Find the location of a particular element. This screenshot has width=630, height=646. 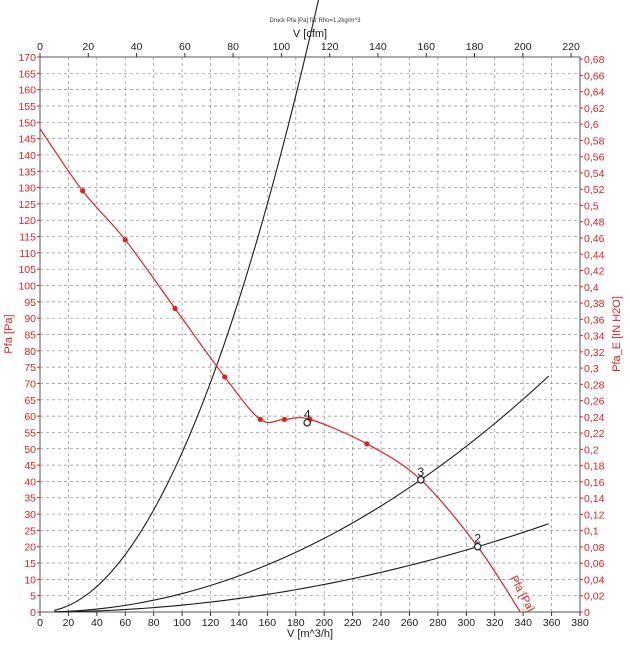

y-left-tick-label: 105 is located at coordinates (27, 270).